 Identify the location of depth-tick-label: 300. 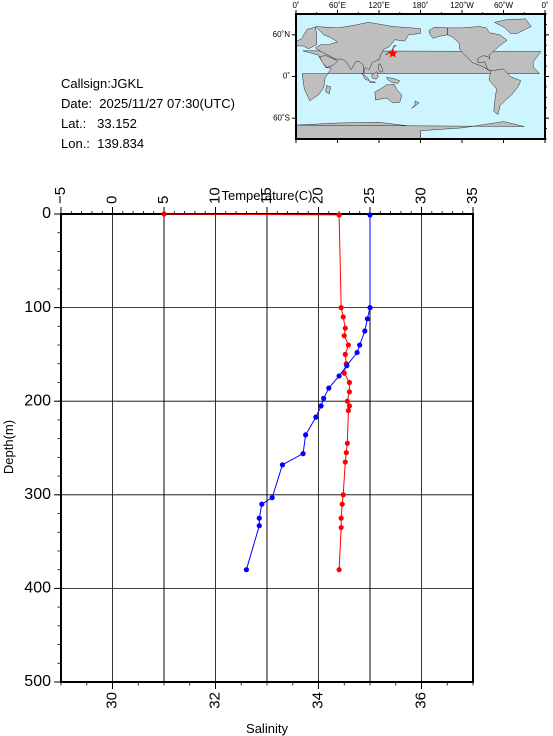
(37, 494).